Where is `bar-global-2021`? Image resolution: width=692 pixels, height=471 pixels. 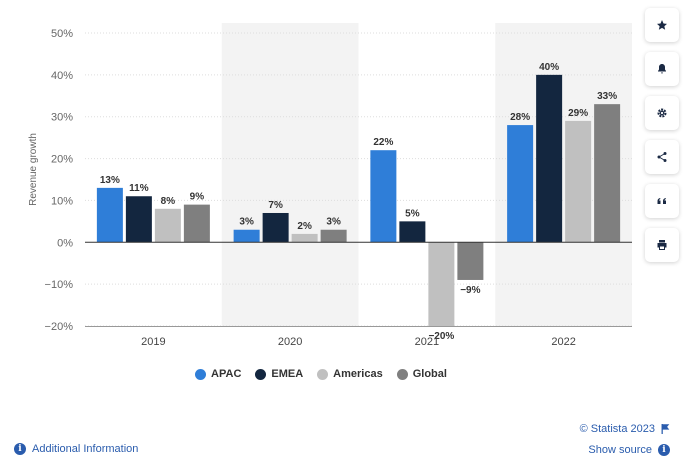 bar-global-2021 is located at coordinates (470, 261).